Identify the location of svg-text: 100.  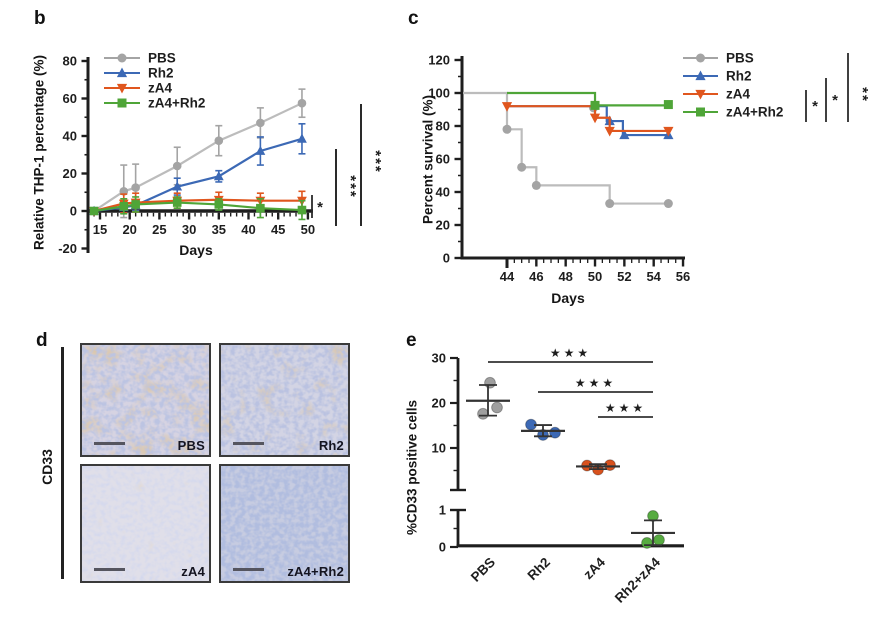
(439, 93).